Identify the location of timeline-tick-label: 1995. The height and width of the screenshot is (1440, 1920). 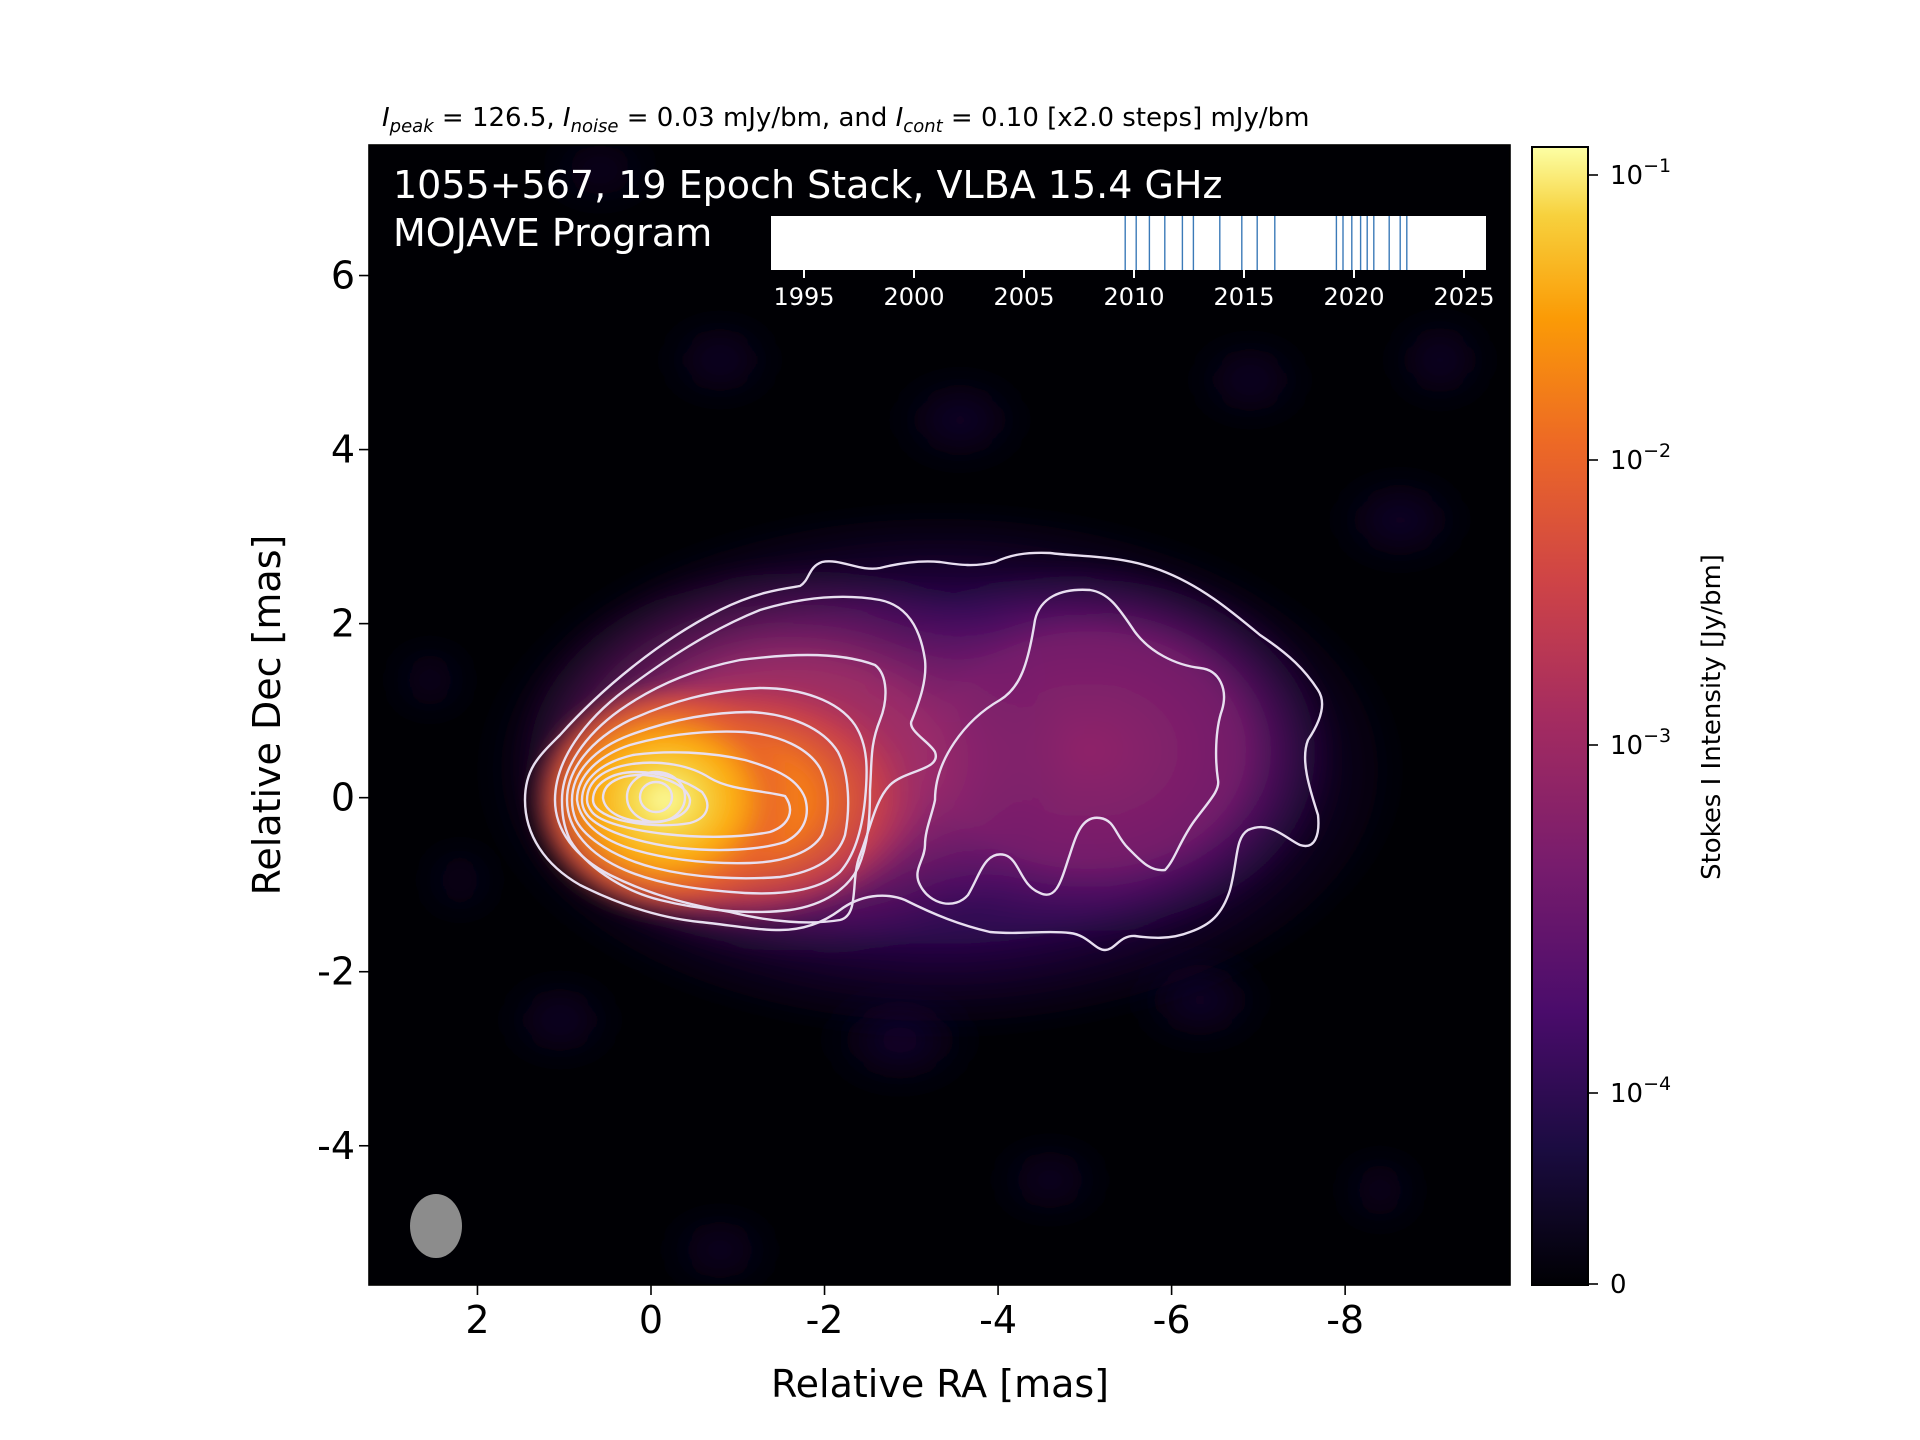
(803, 297).